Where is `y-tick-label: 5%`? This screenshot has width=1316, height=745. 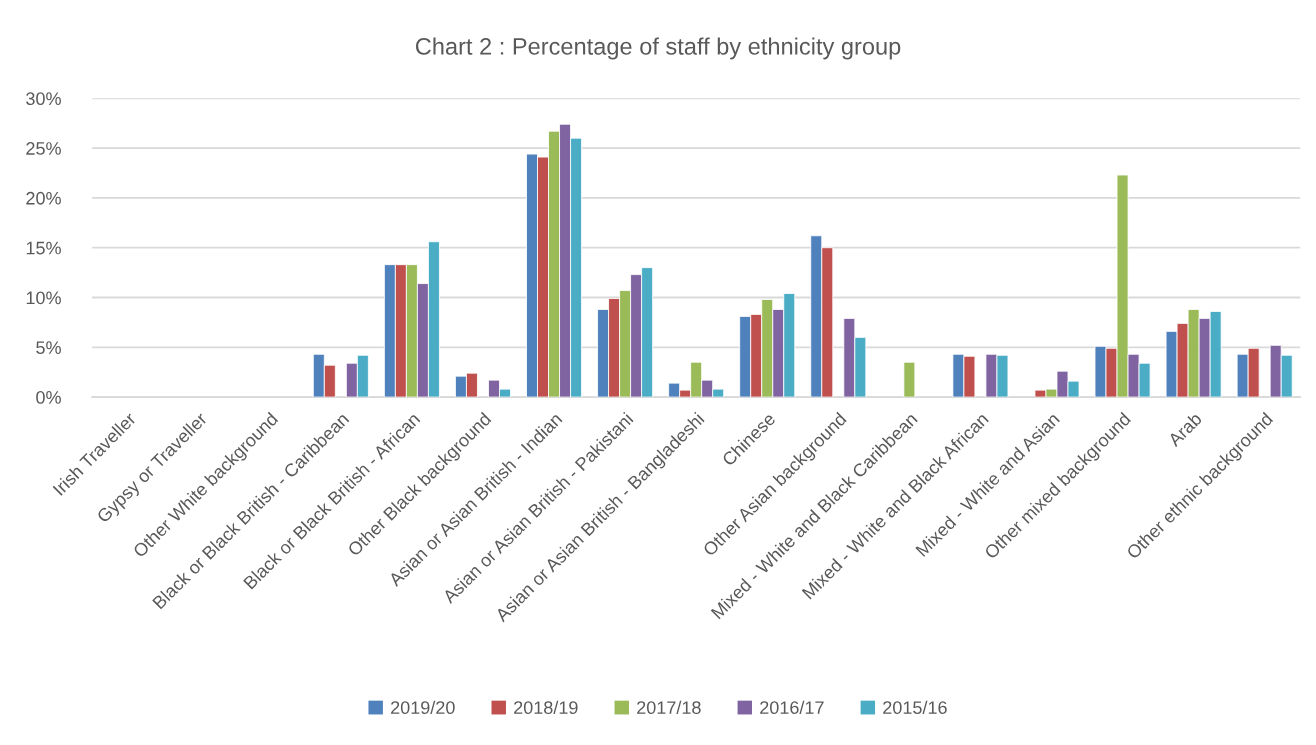 y-tick-label: 5% is located at coordinates (48, 348).